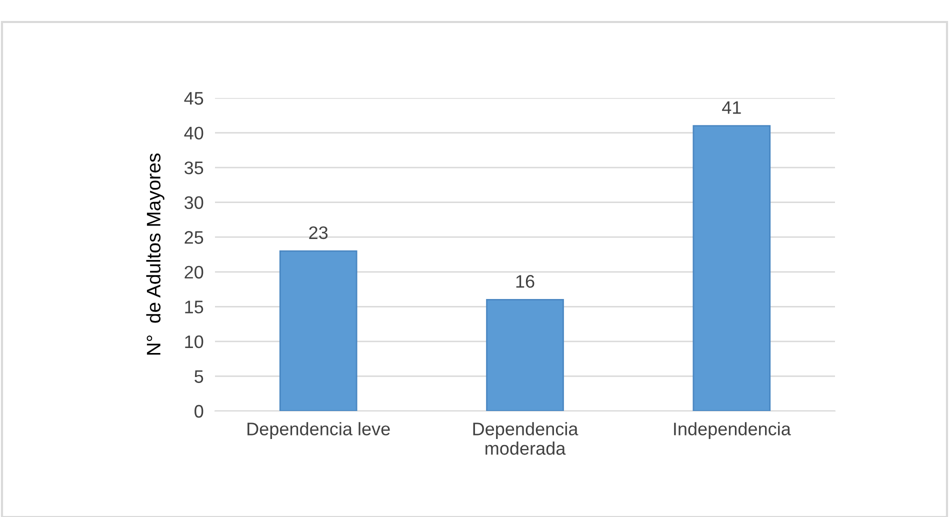 The width and height of the screenshot is (949, 517). I want to click on y-tick-label: 45, so click(194, 98).